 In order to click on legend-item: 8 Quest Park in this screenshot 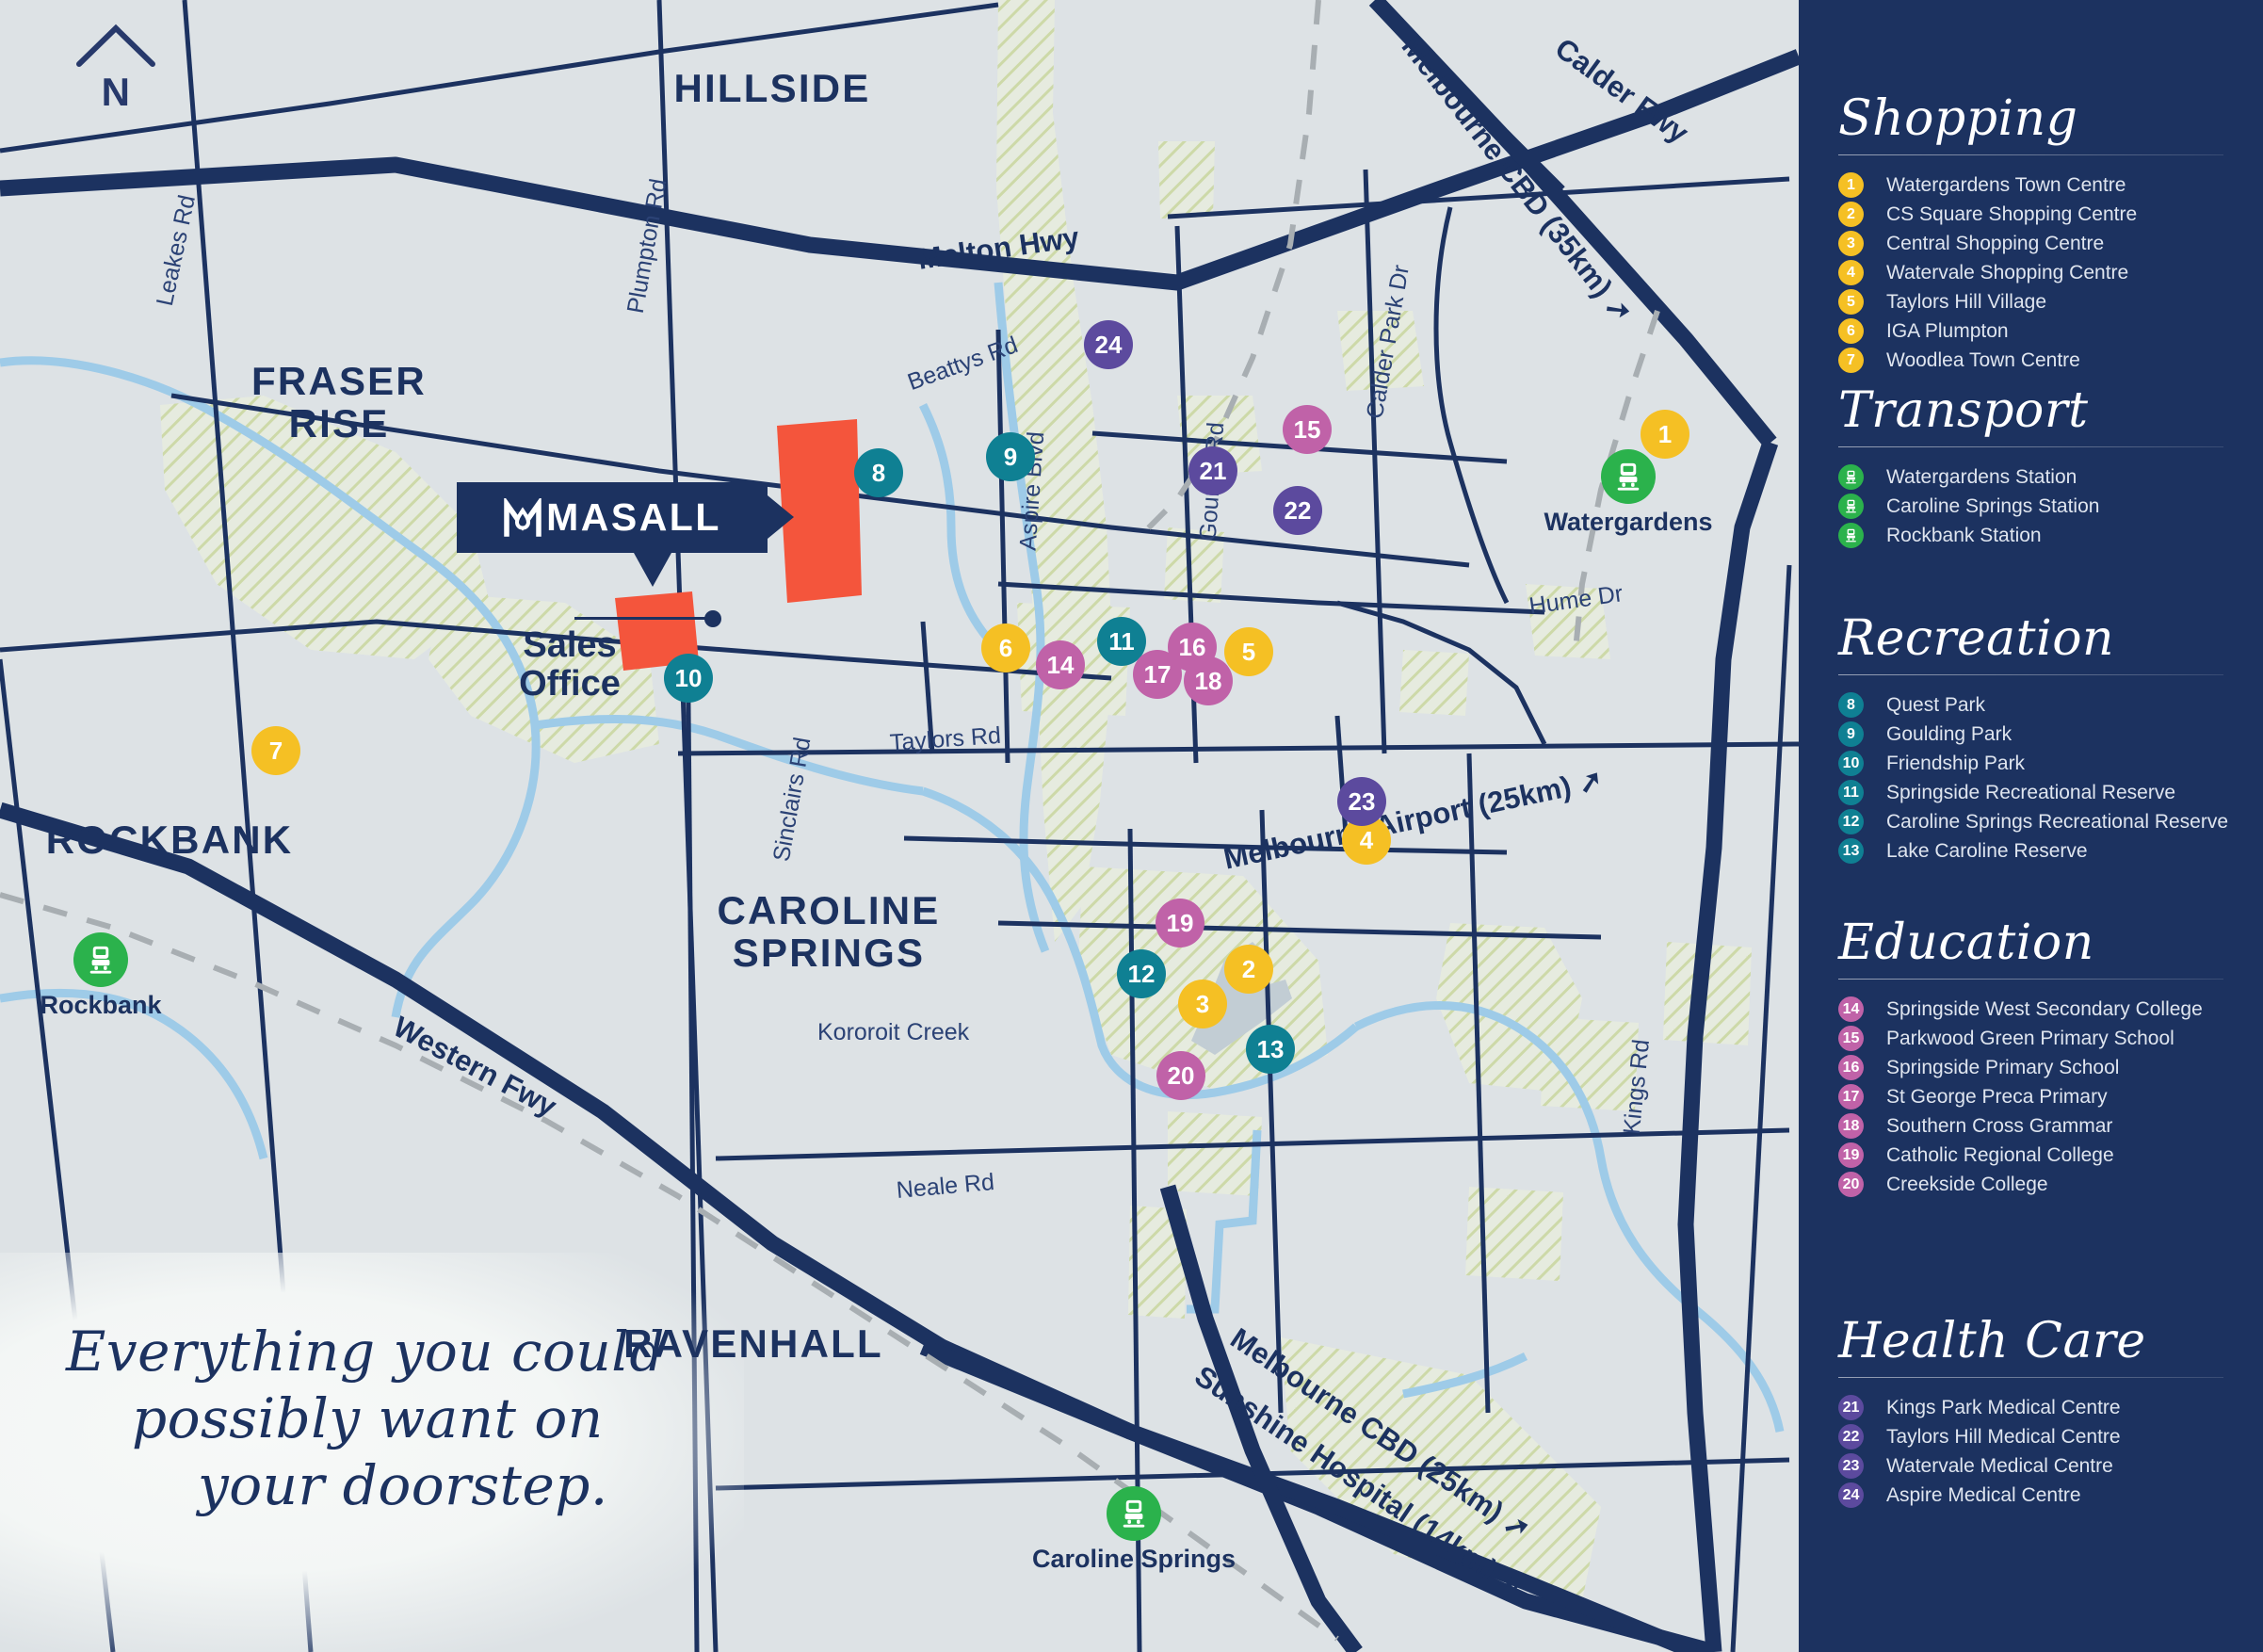, I will do `click(2050, 705)`.